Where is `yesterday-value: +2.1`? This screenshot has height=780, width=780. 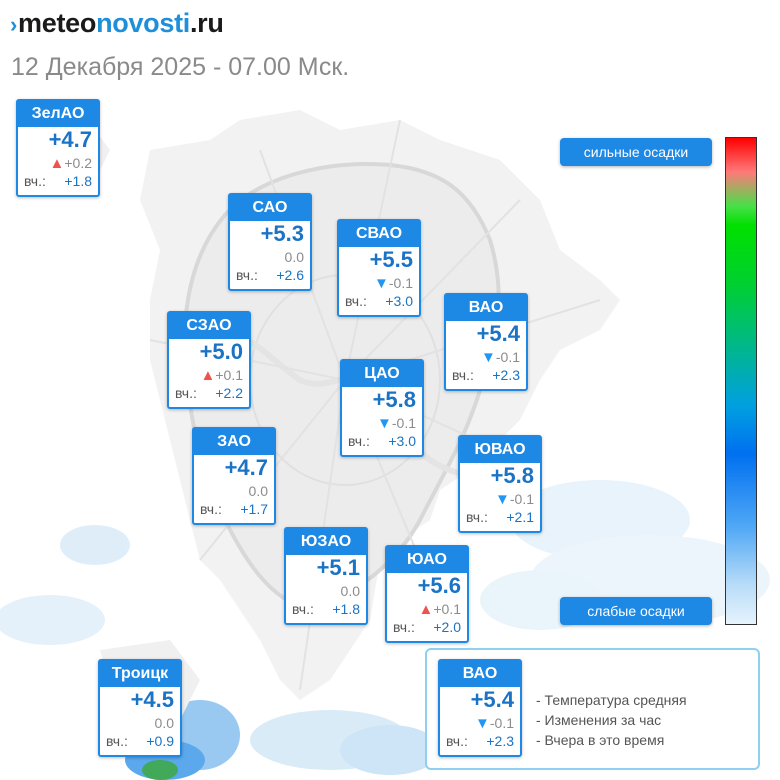
yesterday-value: +2.1 is located at coordinates (520, 517).